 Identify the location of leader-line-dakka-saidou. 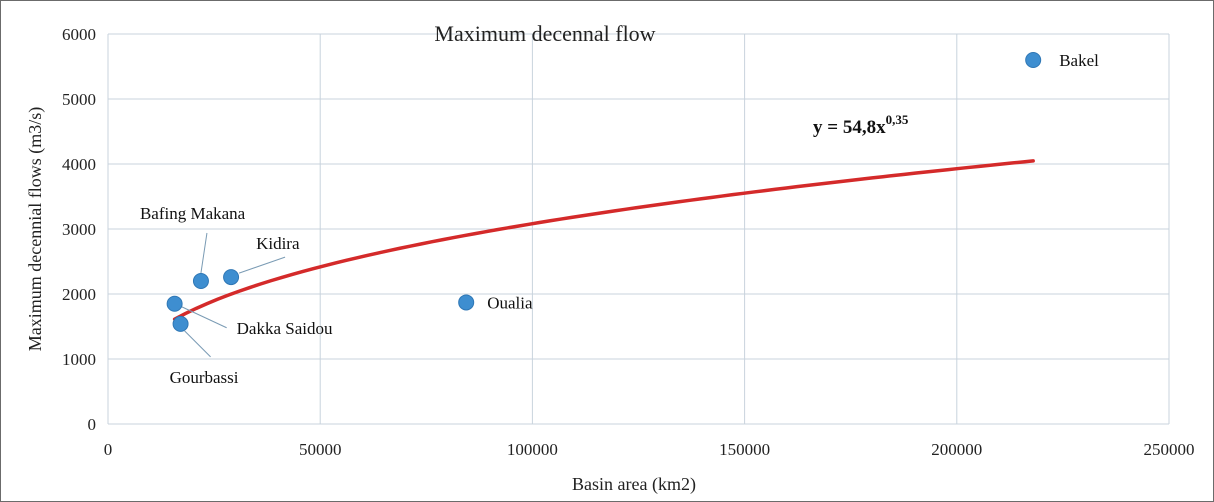
(204, 317).